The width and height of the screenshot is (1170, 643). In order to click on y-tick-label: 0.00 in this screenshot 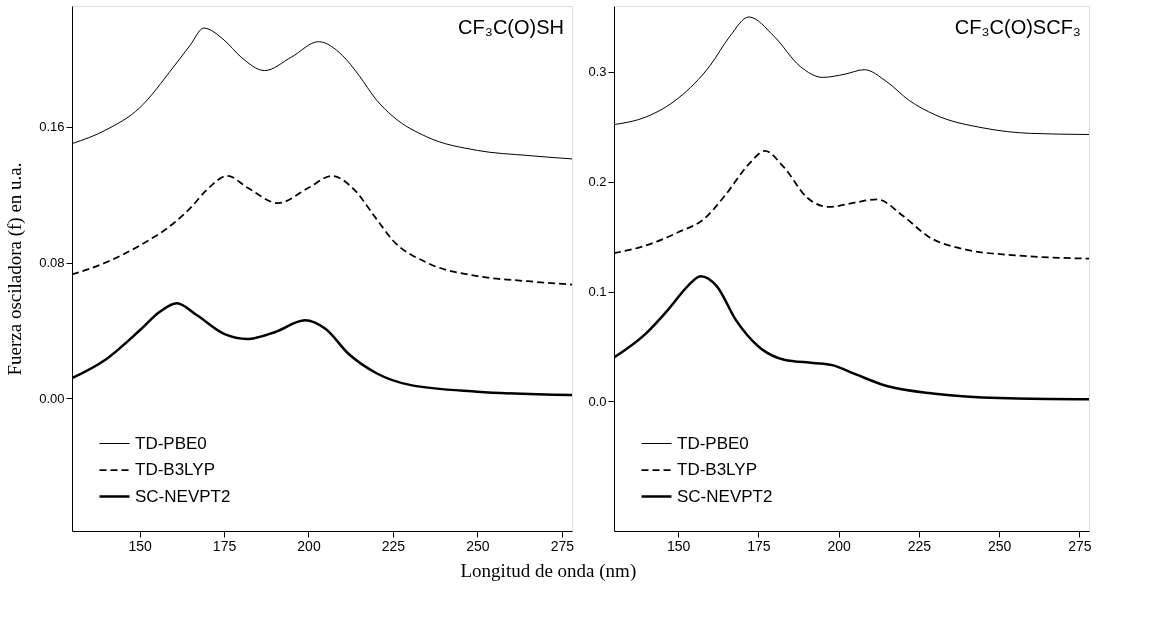, I will do `click(52, 398)`.